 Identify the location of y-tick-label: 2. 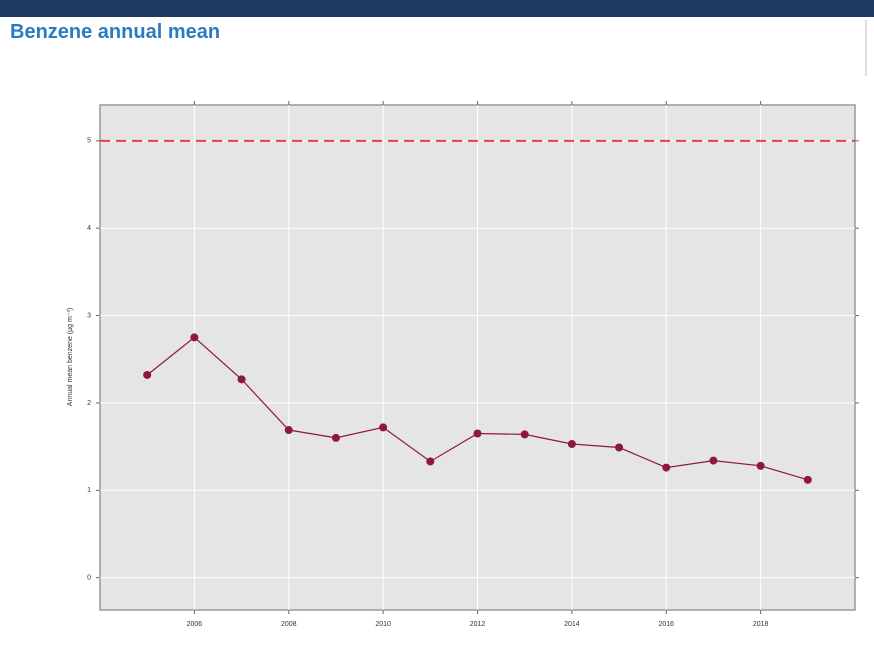
(89, 403).